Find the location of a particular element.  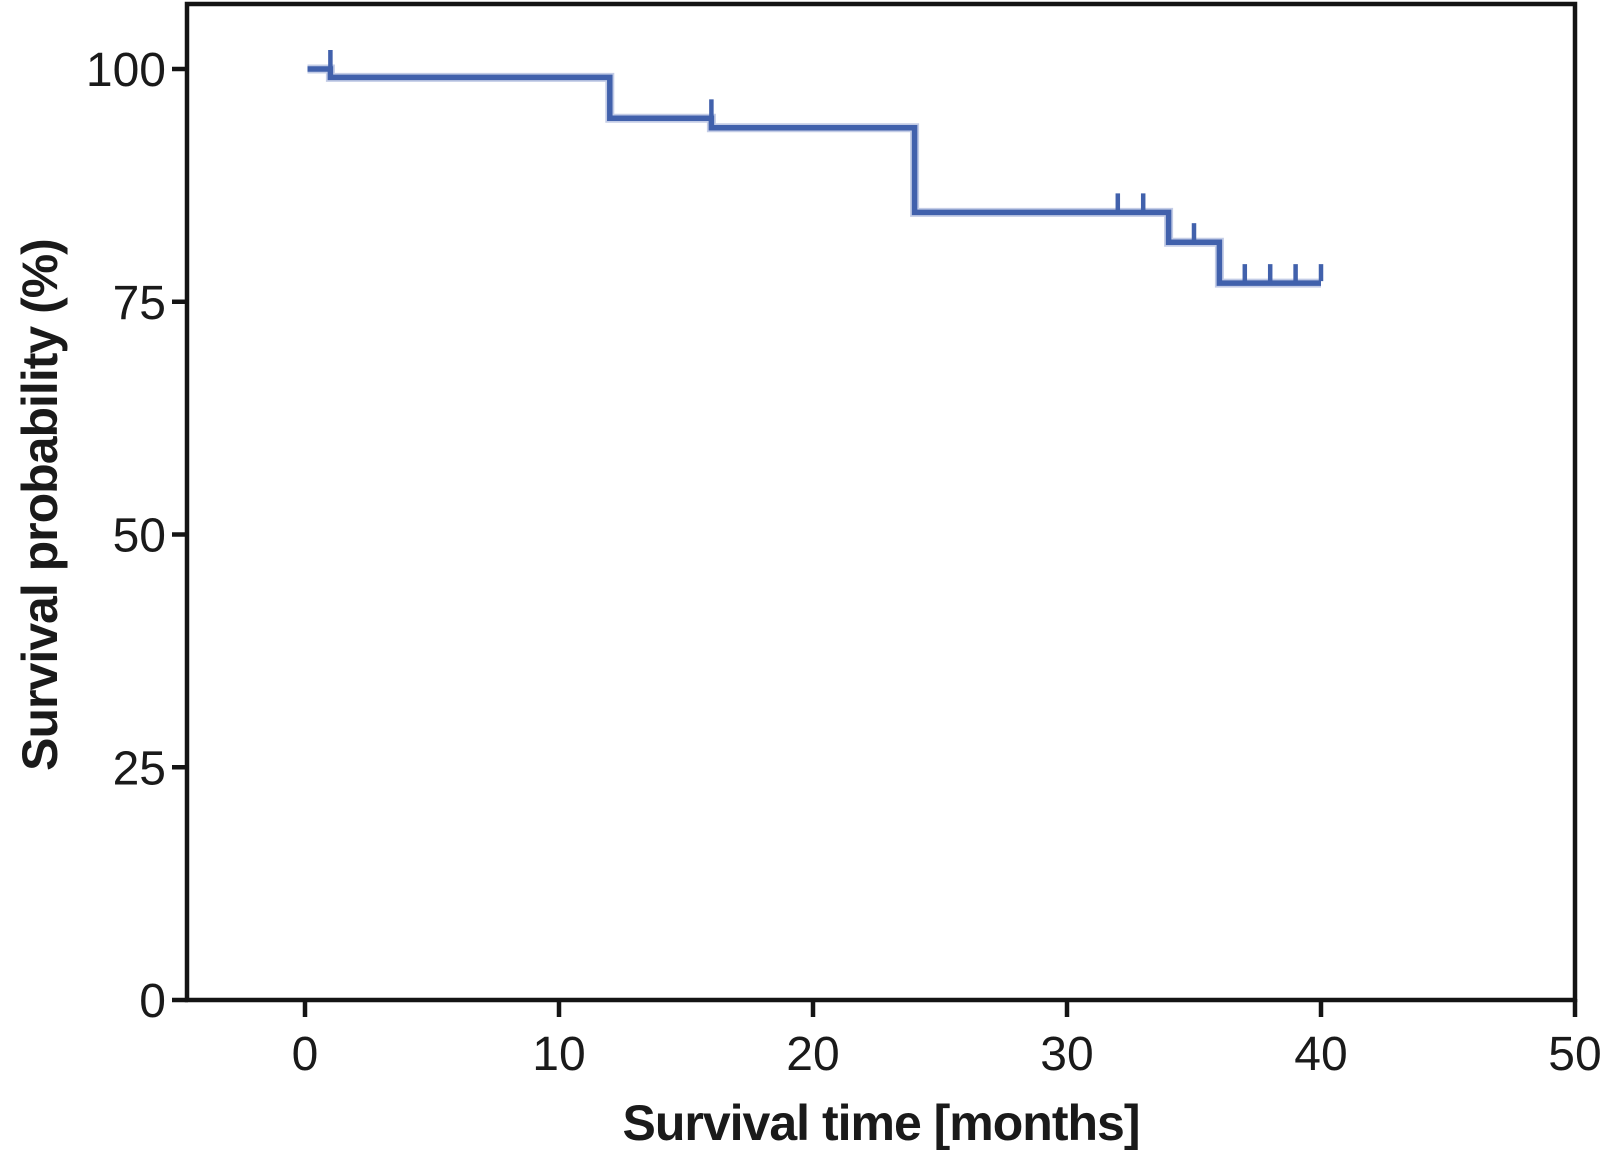

x-tick-label: 30 is located at coordinates (1066, 1054).